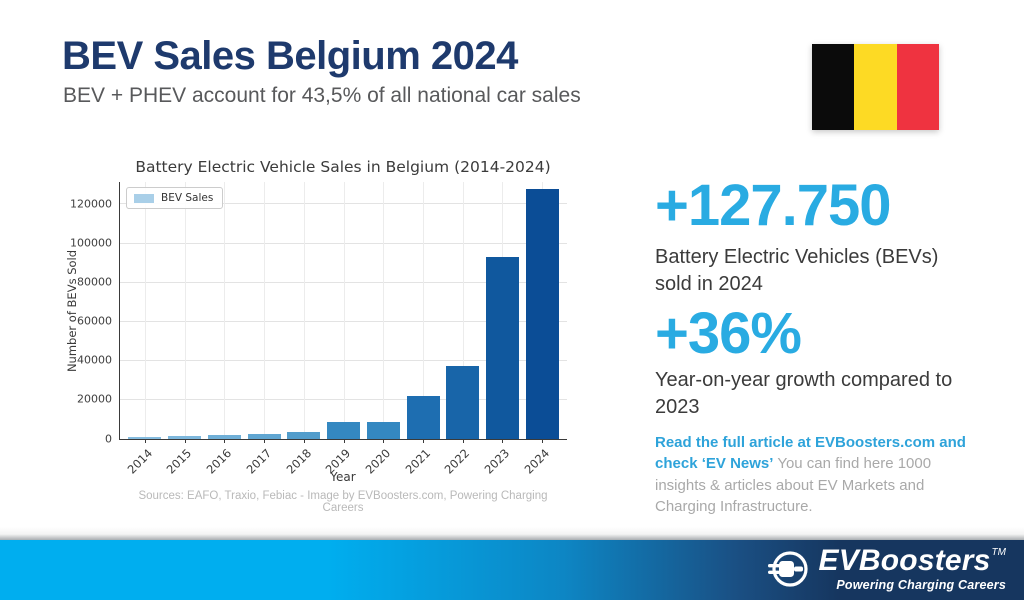  What do you see at coordinates (145, 437) in the screenshot?
I see `bar-2014` at bounding box center [145, 437].